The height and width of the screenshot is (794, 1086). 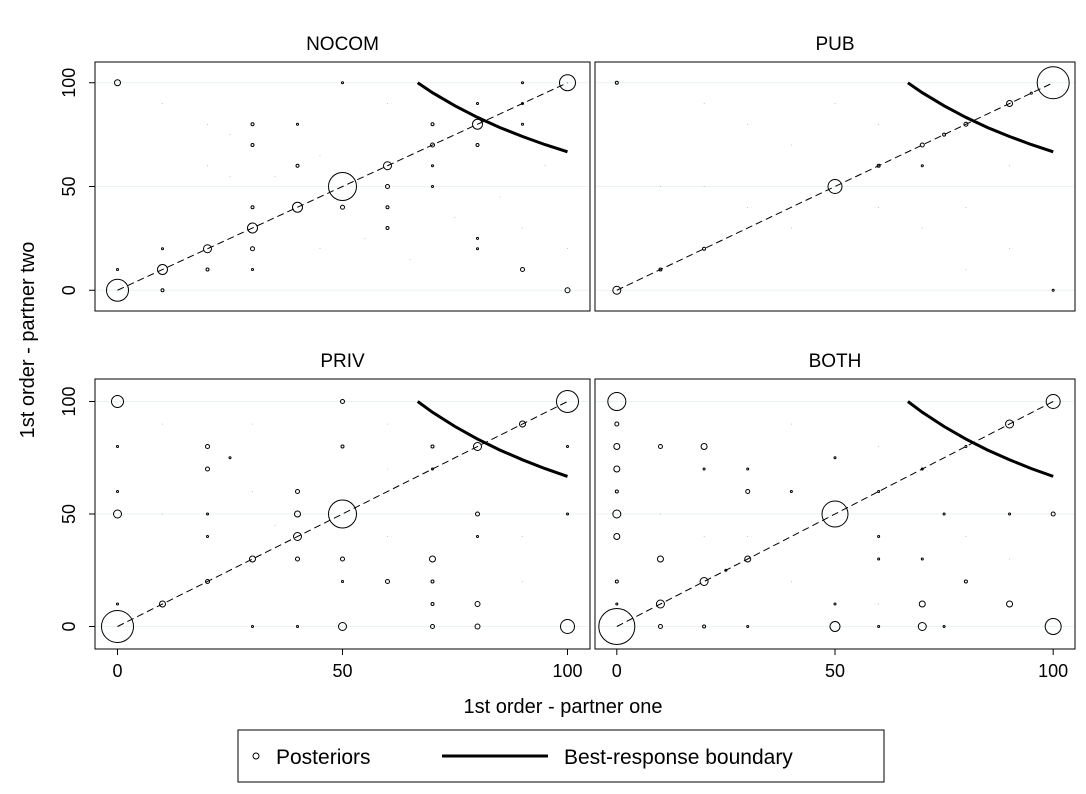 What do you see at coordinates (561, 756) in the screenshot?
I see `legend-box` at bounding box center [561, 756].